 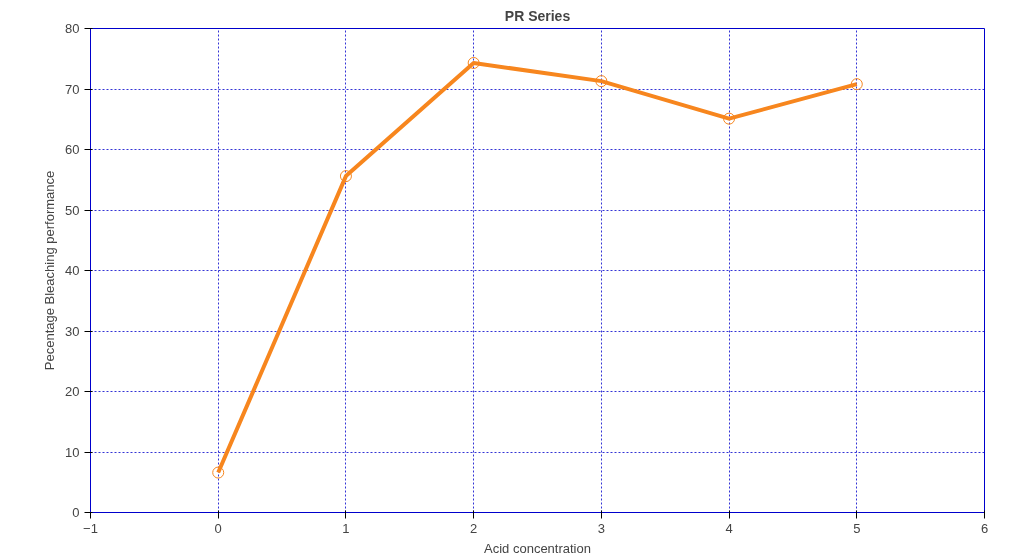 What do you see at coordinates (72, 210) in the screenshot?
I see `y-tick-label: 50` at bounding box center [72, 210].